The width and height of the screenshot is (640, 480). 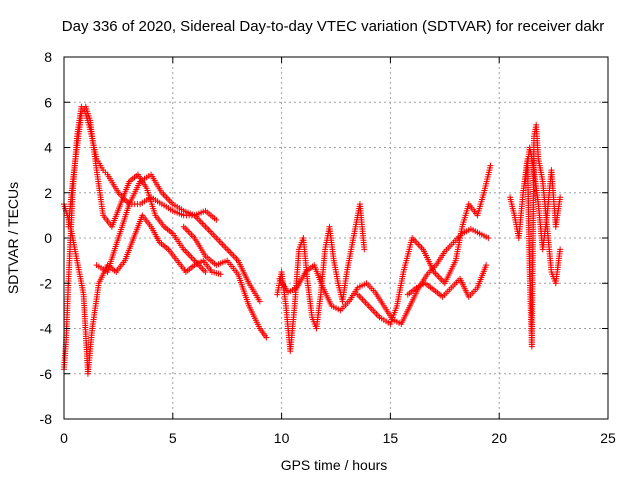 What do you see at coordinates (173, 438) in the screenshot?
I see `x-tick-label: 5` at bounding box center [173, 438].